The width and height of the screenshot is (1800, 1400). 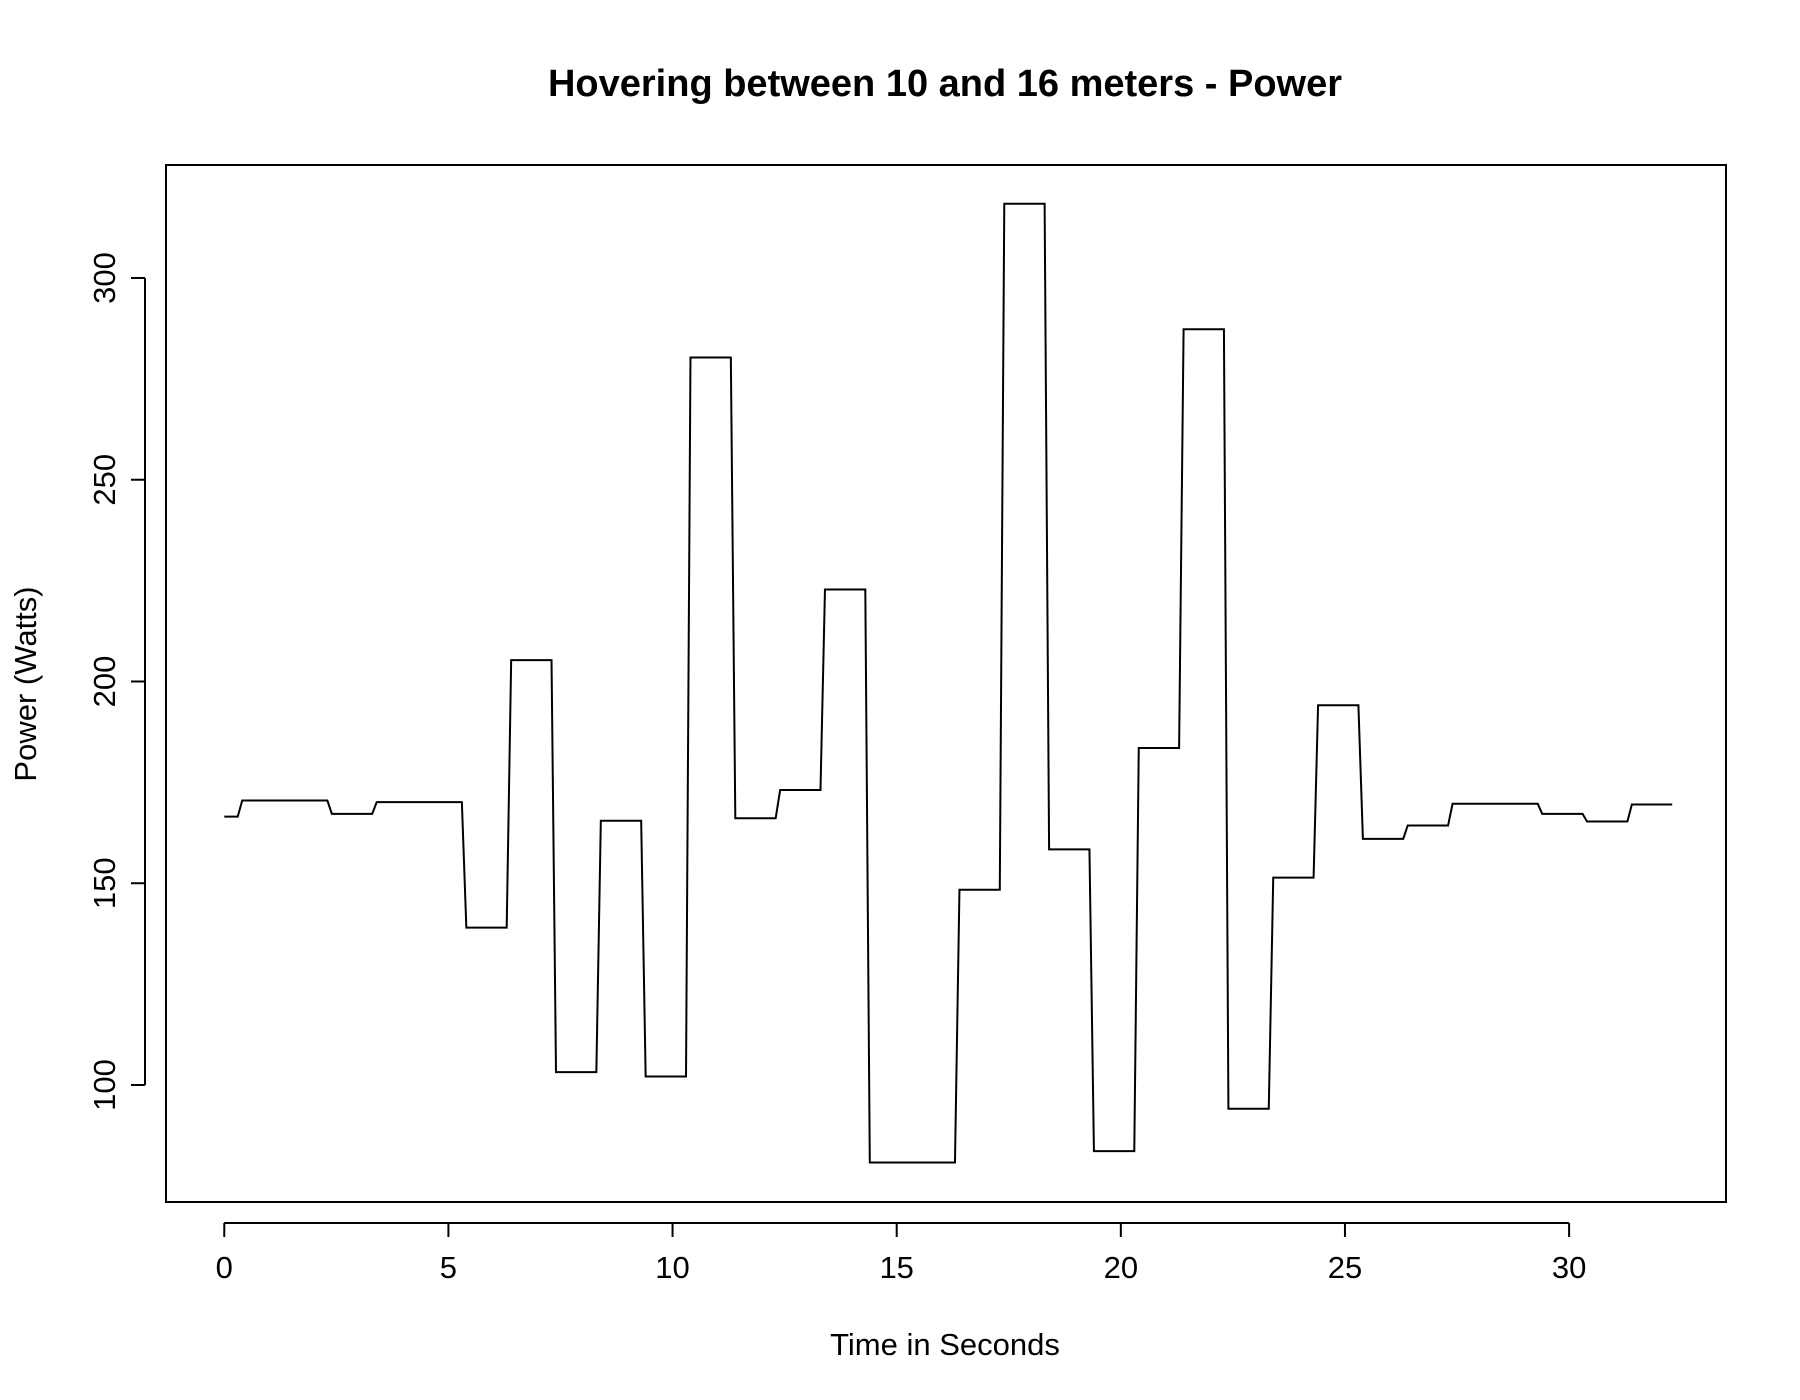 I want to click on x-tick-label: 10, so click(x=672, y=1267).